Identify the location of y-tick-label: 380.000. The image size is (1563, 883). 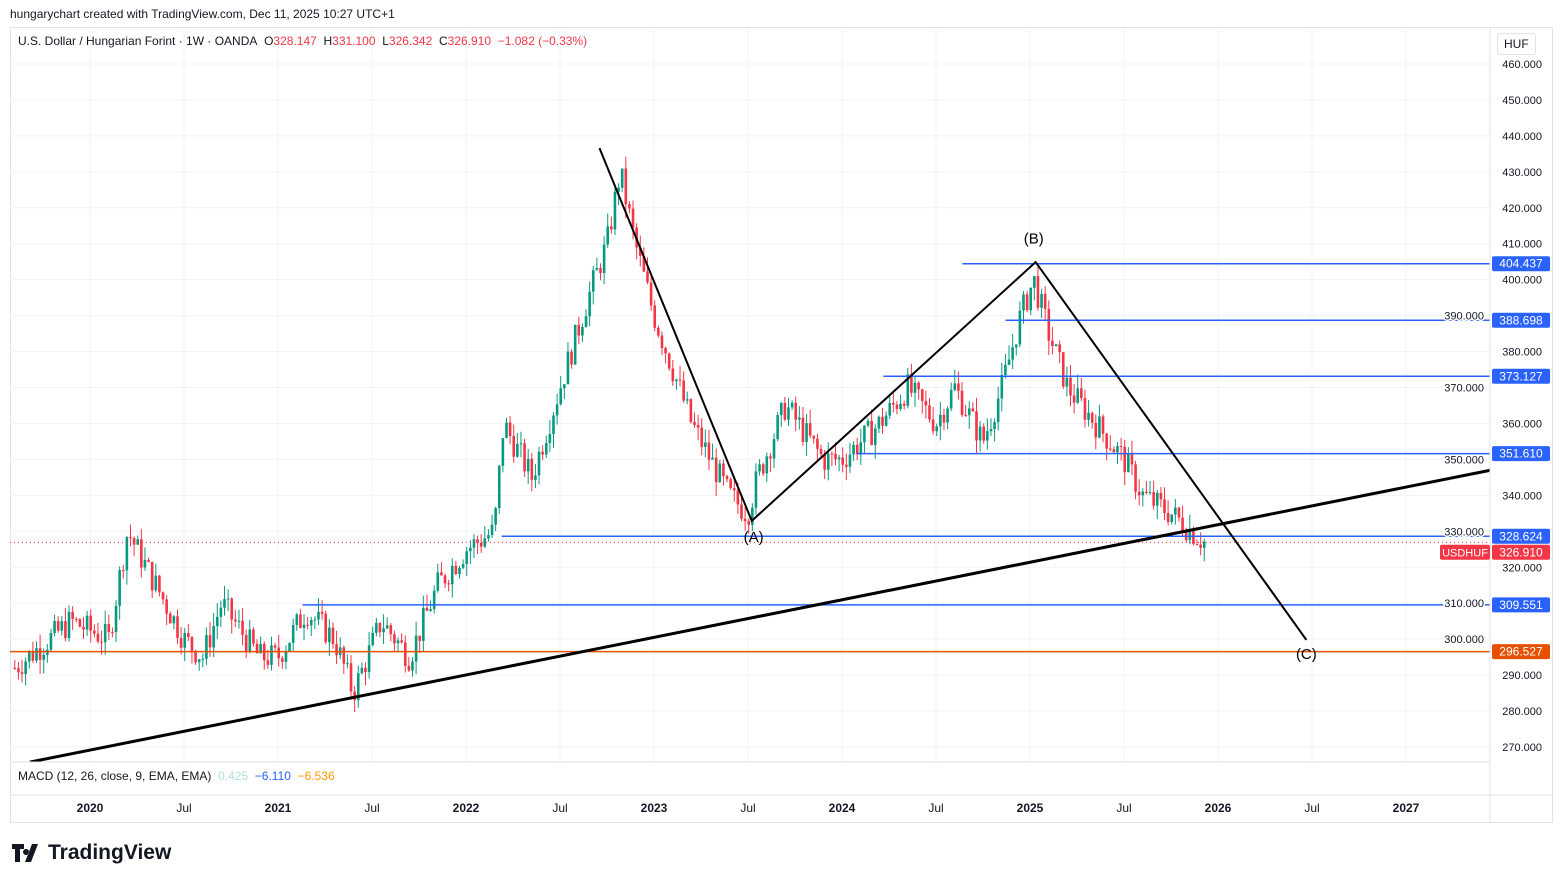
(1522, 353).